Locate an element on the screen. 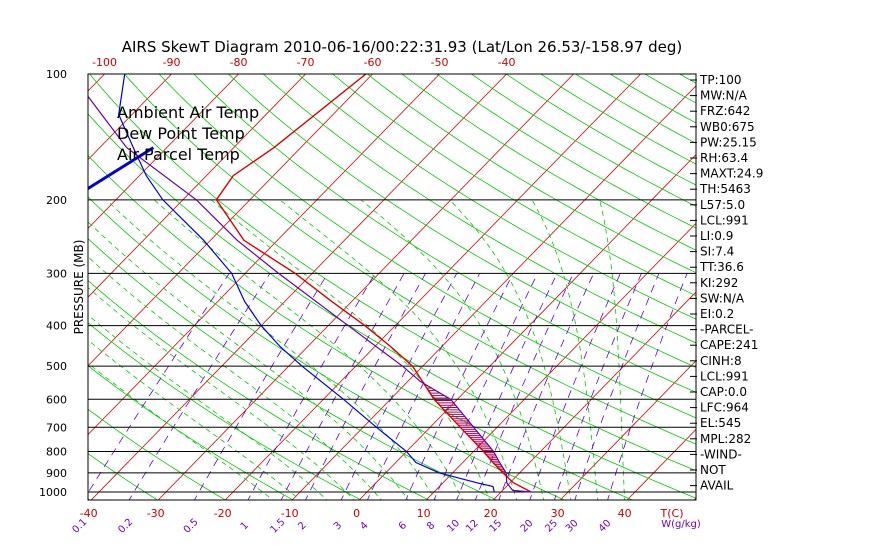  top-temp-tick-label: -70 is located at coordinates (306, 62).